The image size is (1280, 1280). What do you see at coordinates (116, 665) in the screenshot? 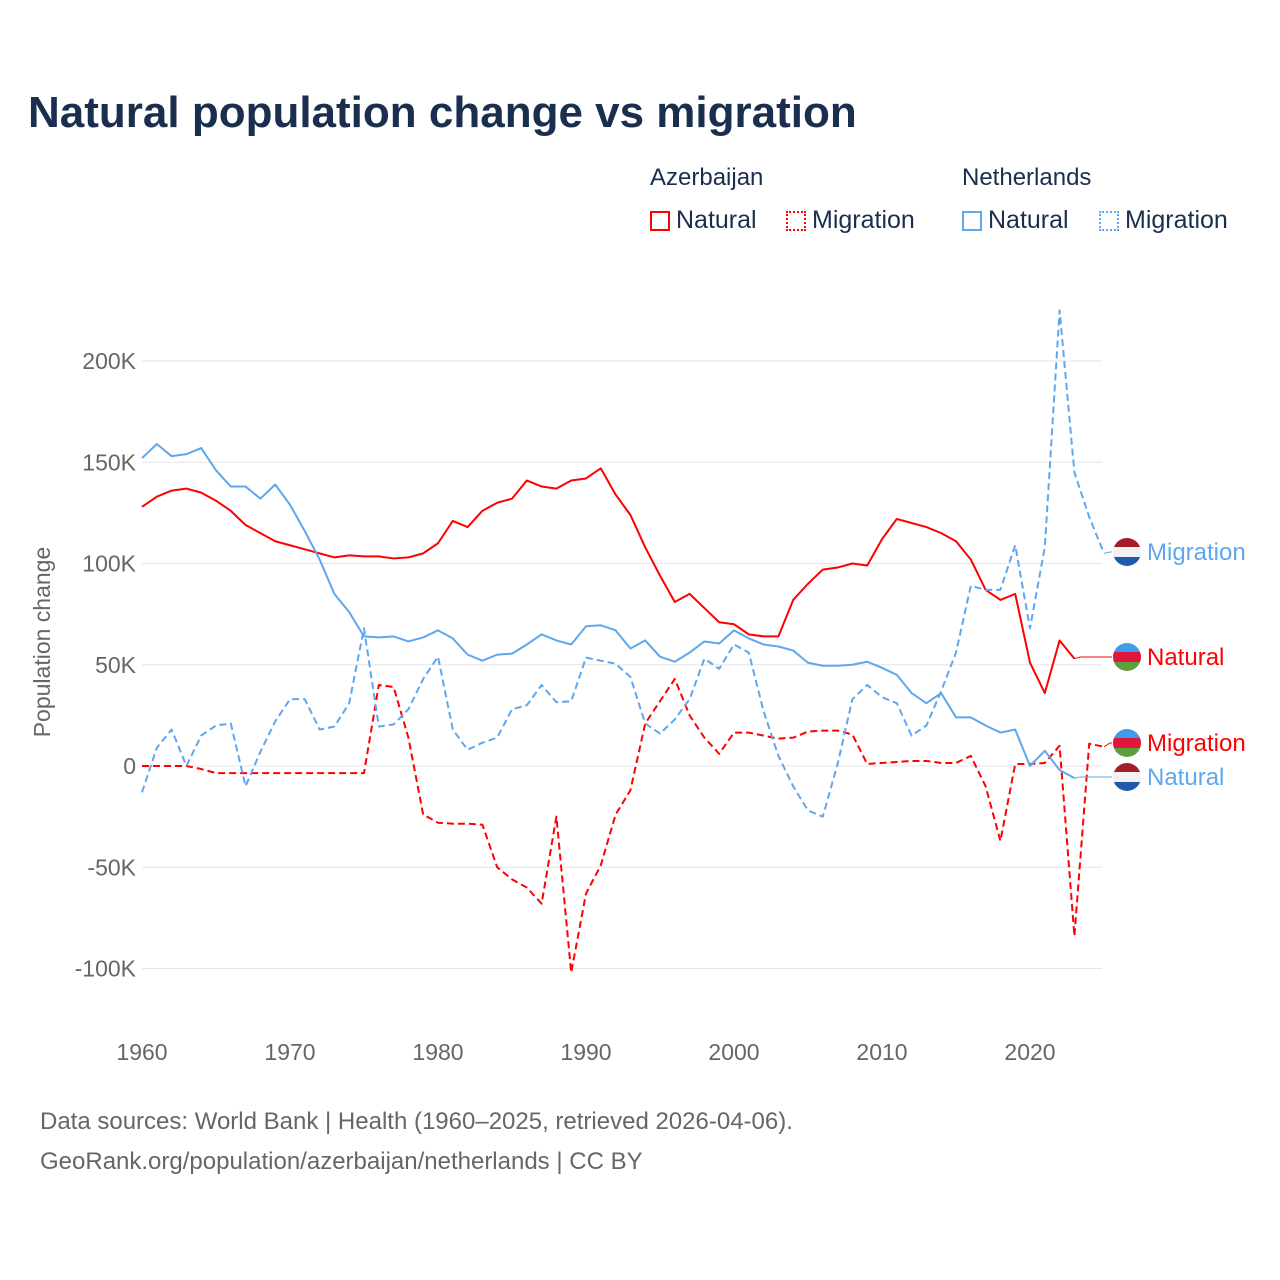
I see `y-tick-label: 50K` at bounding box center [116, 665].